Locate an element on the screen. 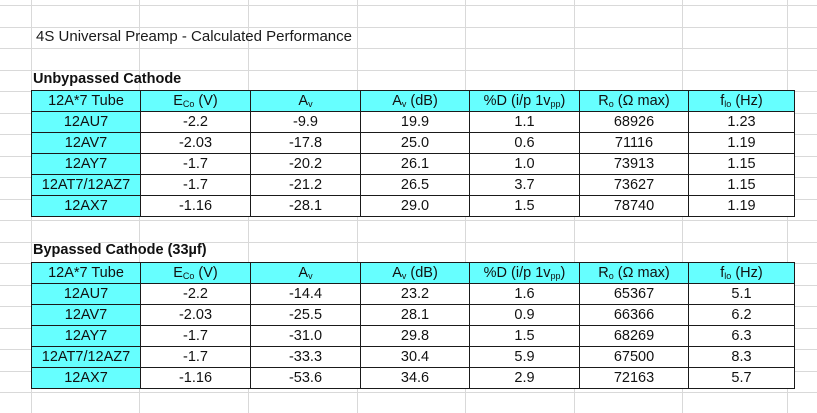 The image size is (817, 413). section-title-bypassed: Bypassed Cathode (33µf) is located at coordinates (120, 250).